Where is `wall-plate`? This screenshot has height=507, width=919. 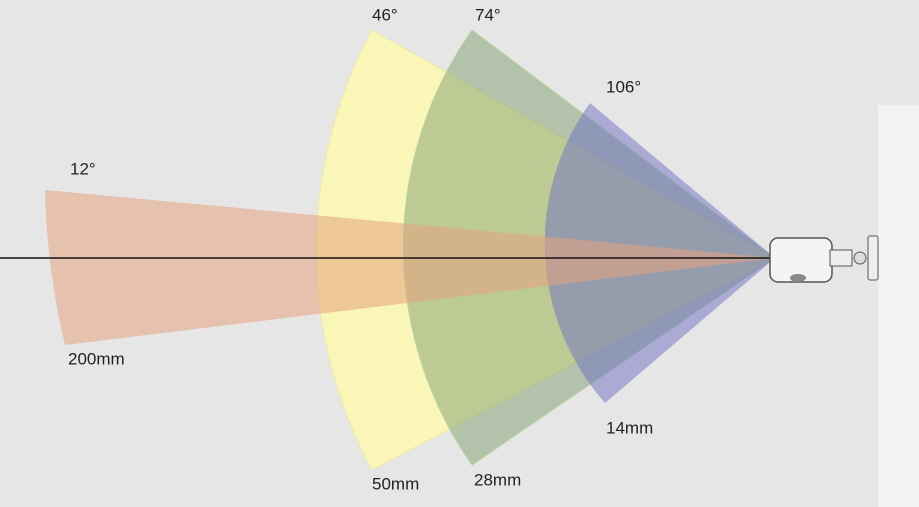
wall-plate is located at coordinates (873, 258).